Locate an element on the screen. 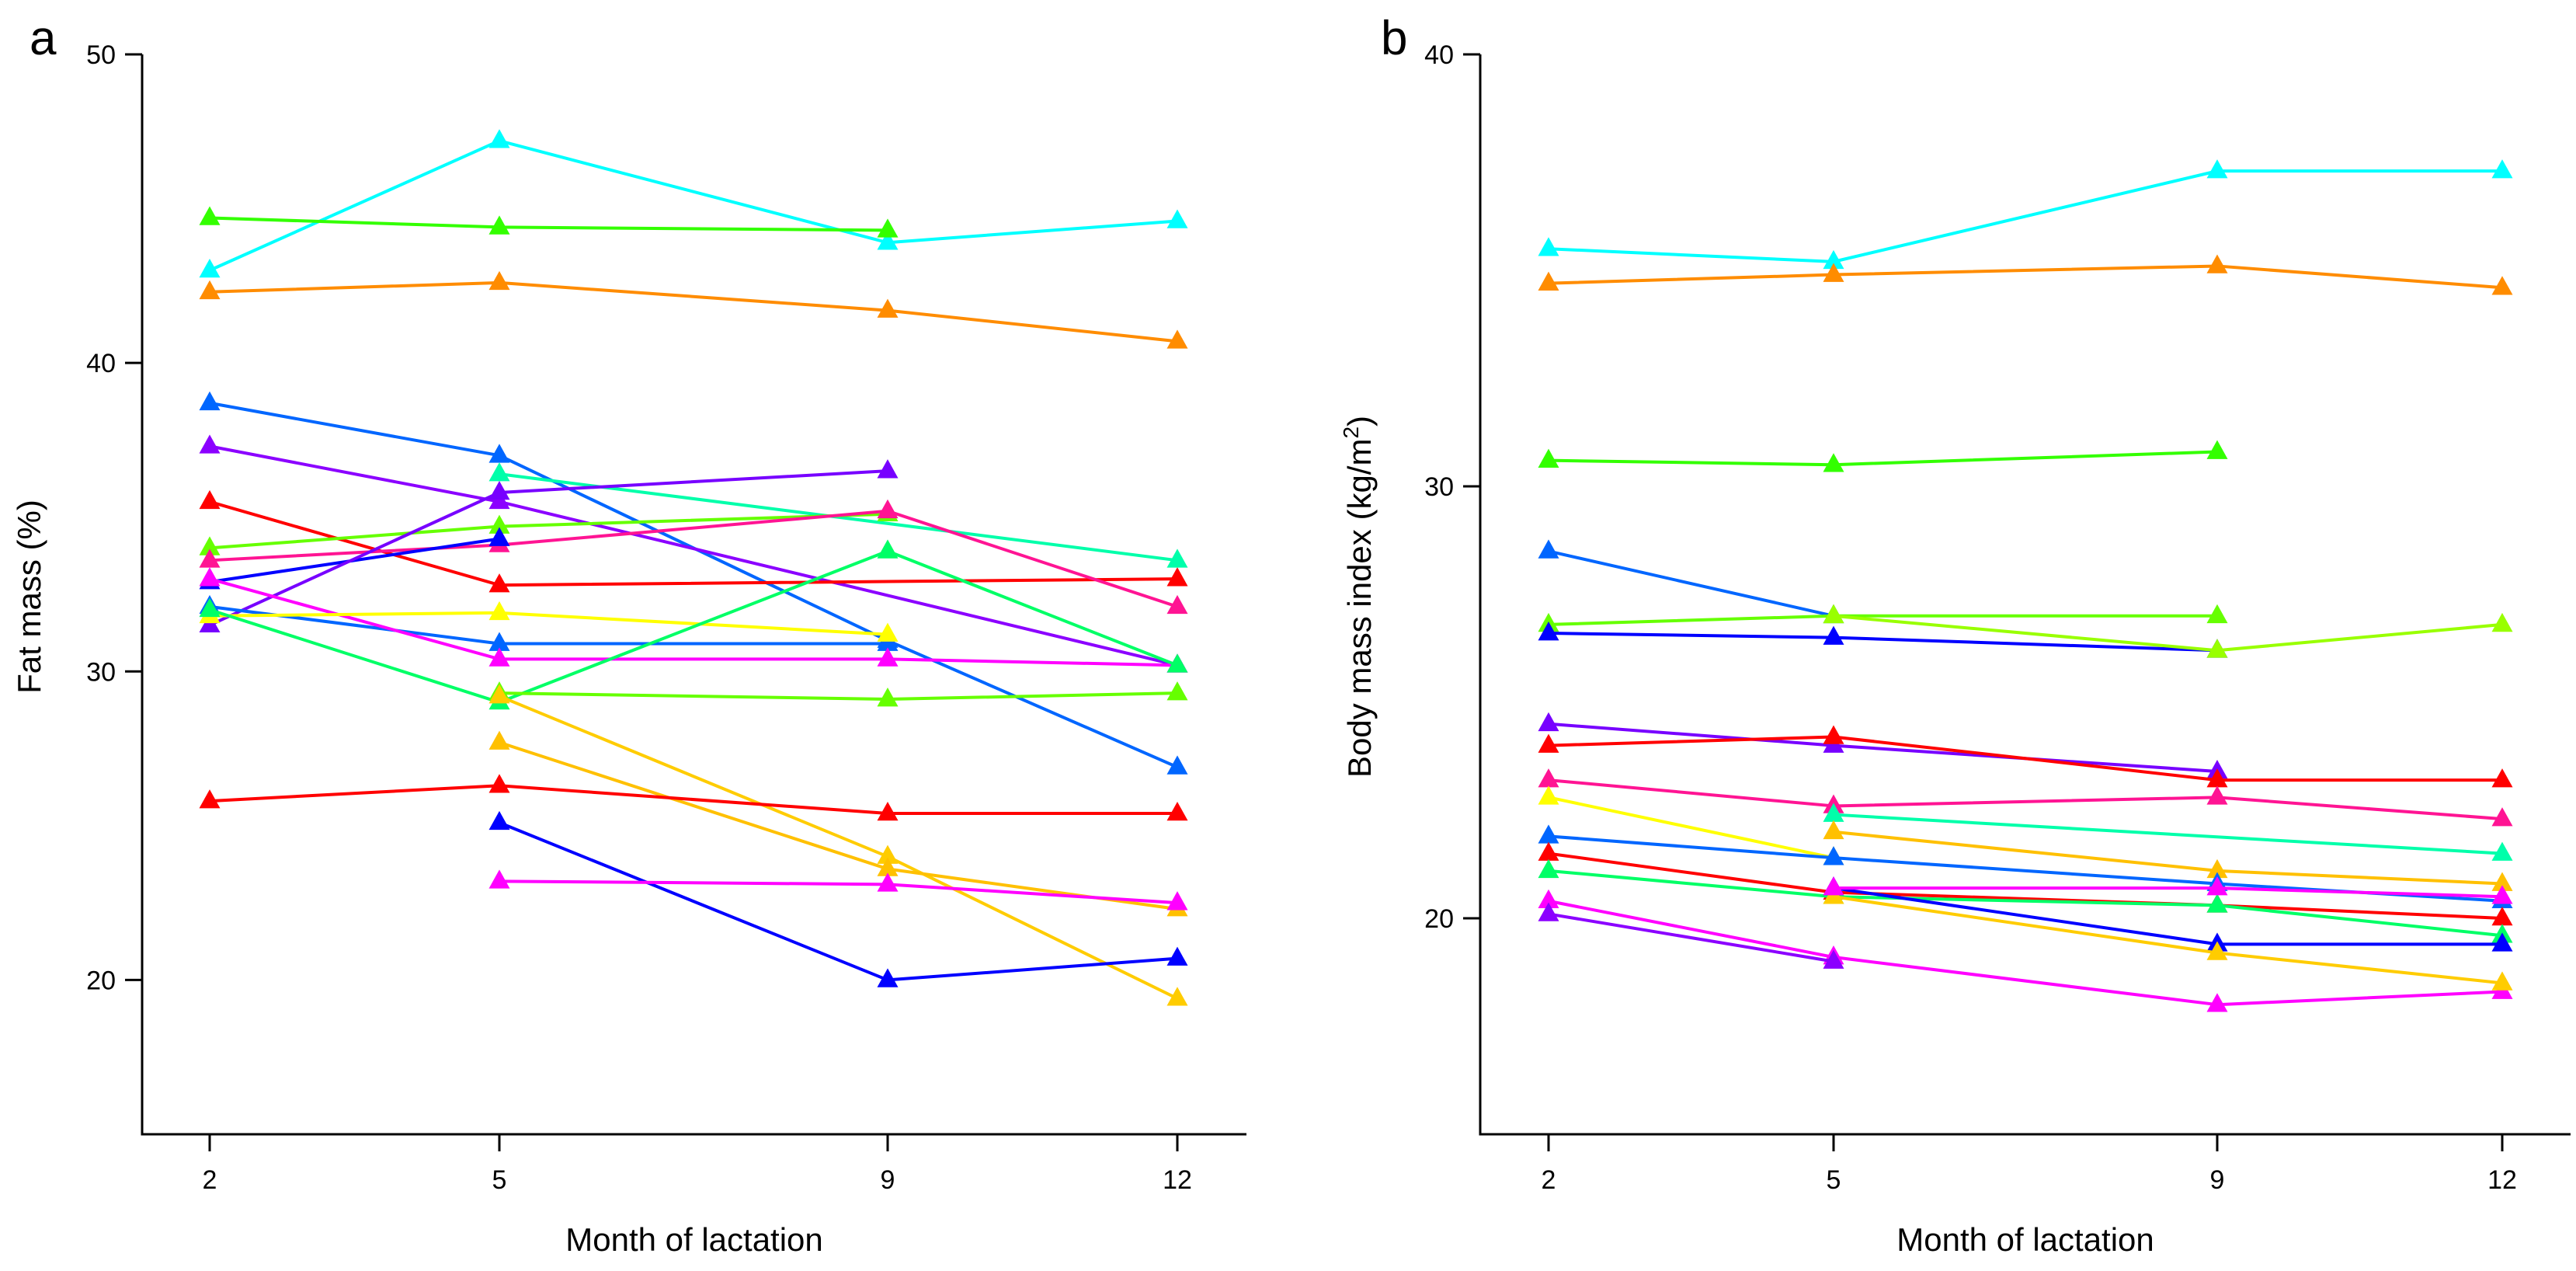  panel-b-y-ticks: 20 30 40 is located at coordinates (1452, 487).